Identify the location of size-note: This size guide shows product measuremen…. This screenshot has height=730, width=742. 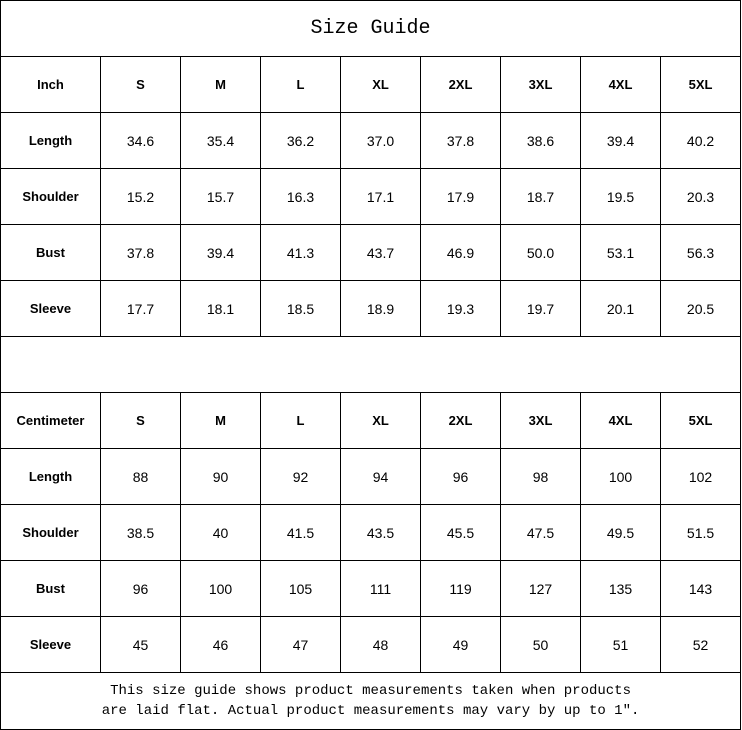
(371, 701).